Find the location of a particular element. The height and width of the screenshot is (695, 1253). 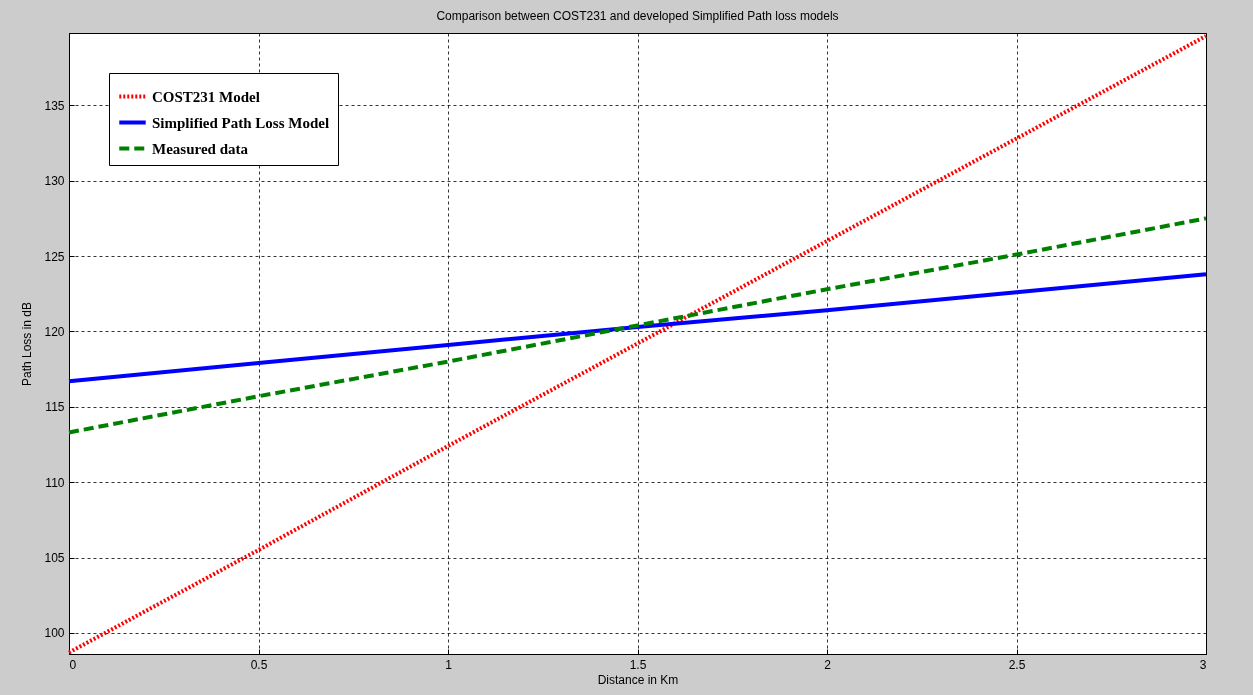

x-tick-label: 3 is located at coordinates (1203, 664).